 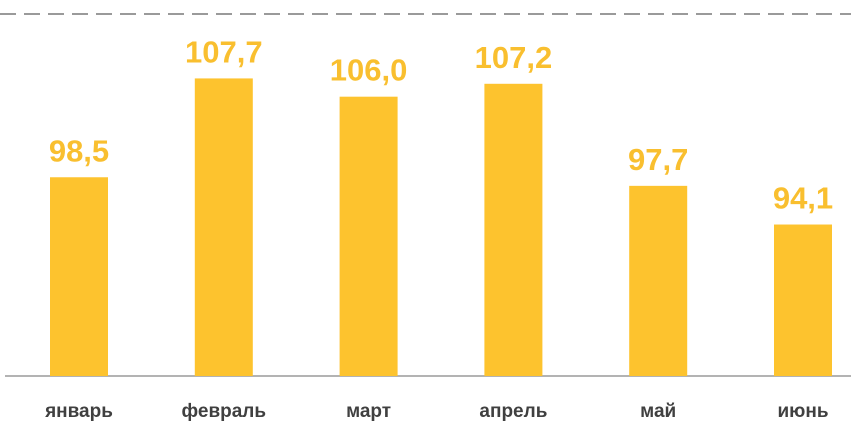 I want to click on x-tick-label: март, so click(x=368, y=411).